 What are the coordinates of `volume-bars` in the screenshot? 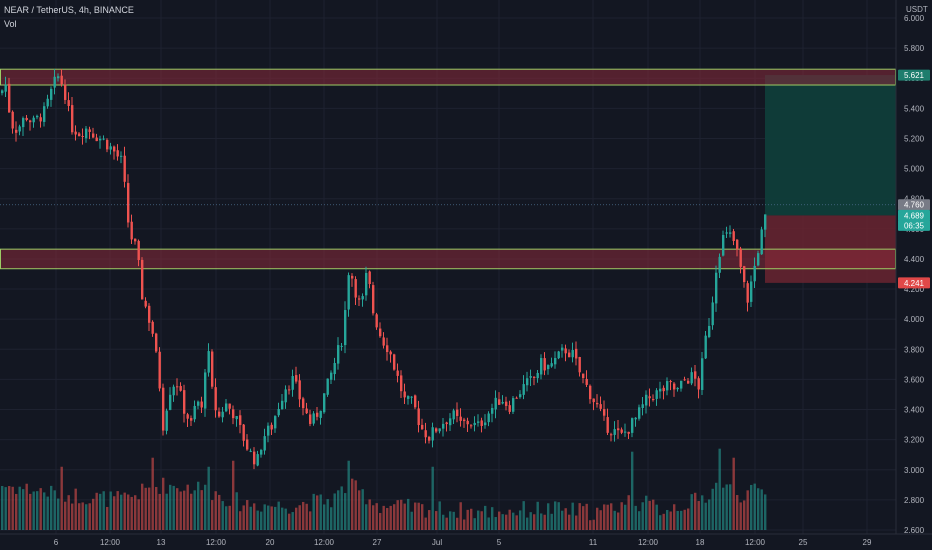 It's located at (384, 489).